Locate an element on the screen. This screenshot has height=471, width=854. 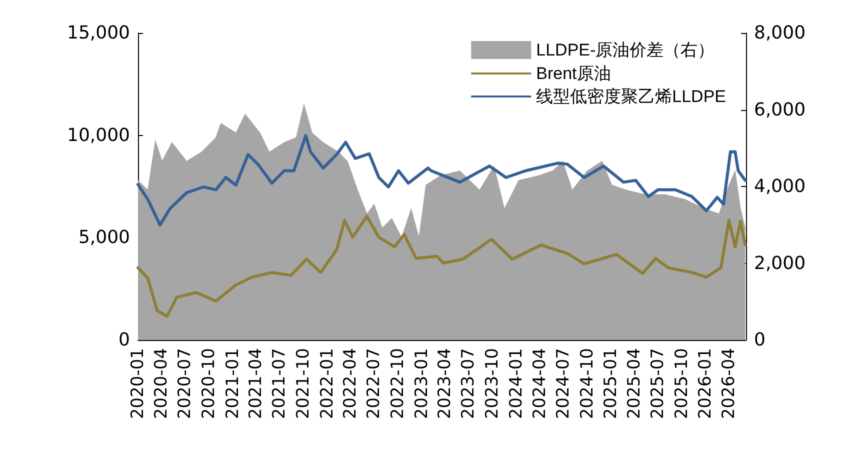
x-tick-label: 2022-04 is located at coordinates (350, 384).